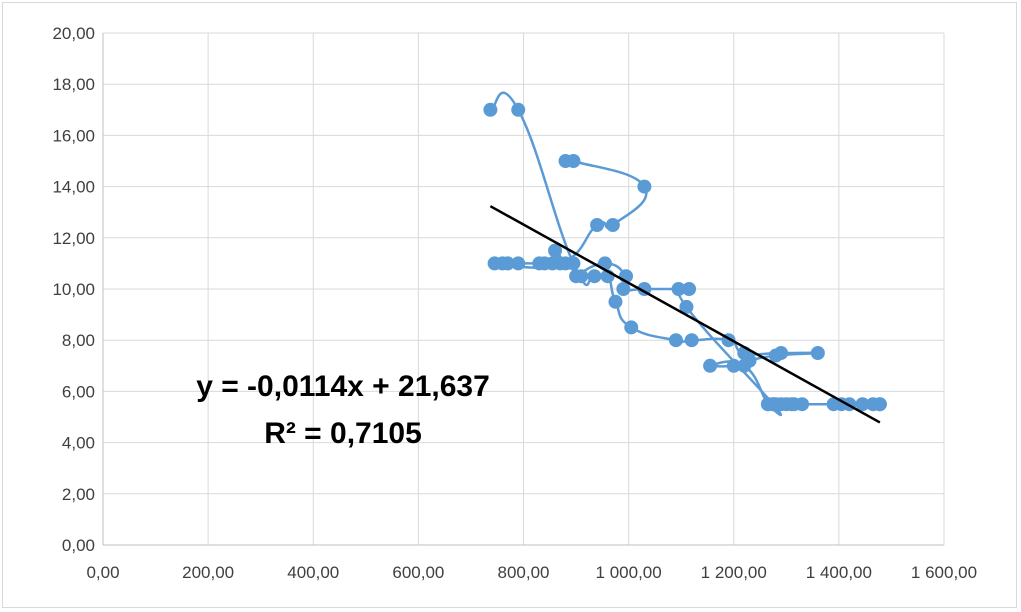 This screenshot has height=612, width=1021. Describe the element at coordinates (73, 33) in the screenshot. I see `y-tick-label: 20,00` at that location.